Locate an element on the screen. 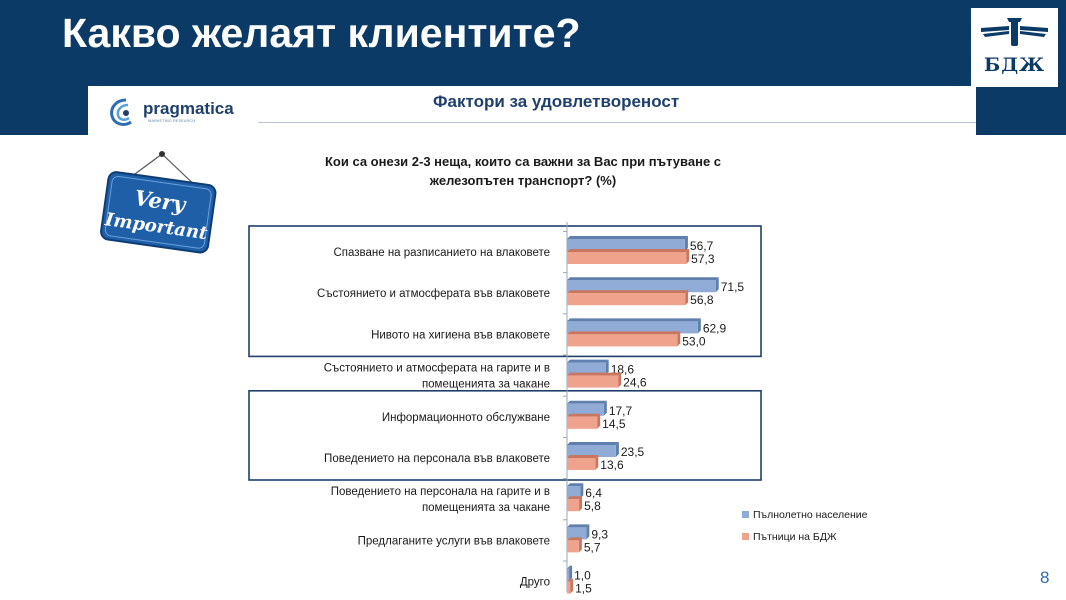 The width and height of the screenshot is (1066, 600). page-number: 8 is located at coordinates (1045, 577).